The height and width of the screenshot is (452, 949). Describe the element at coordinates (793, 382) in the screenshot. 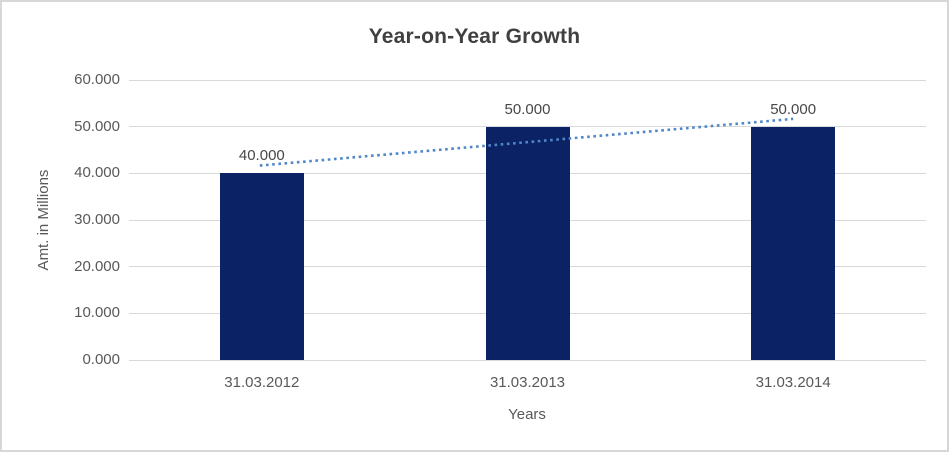

I see `x-axis-tick-label: 31.03.2014` at that location.